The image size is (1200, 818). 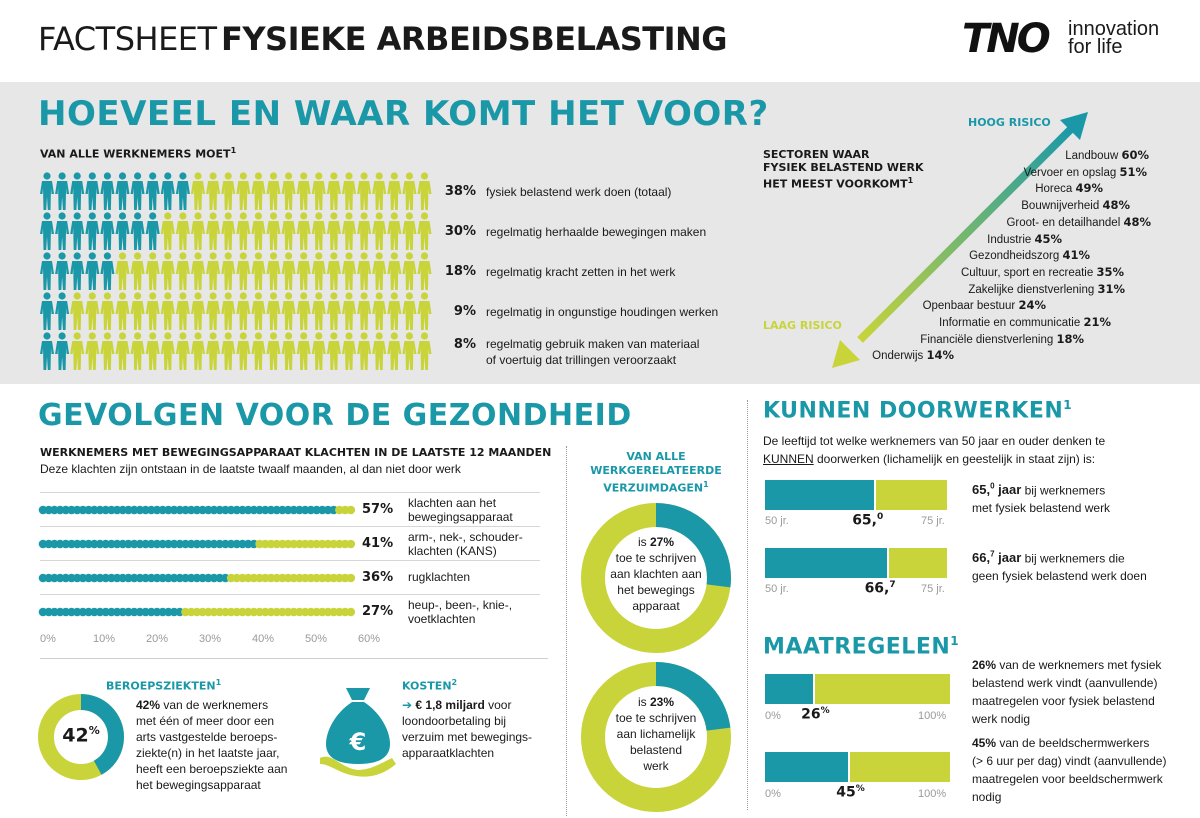 I want to click on age-desc-value: 66,7 jaar, so click(x=996, y=557).